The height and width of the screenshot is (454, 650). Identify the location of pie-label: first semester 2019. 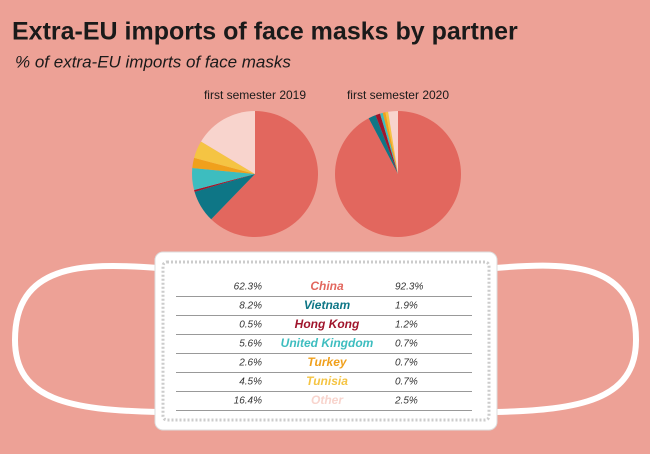
(255, 95).